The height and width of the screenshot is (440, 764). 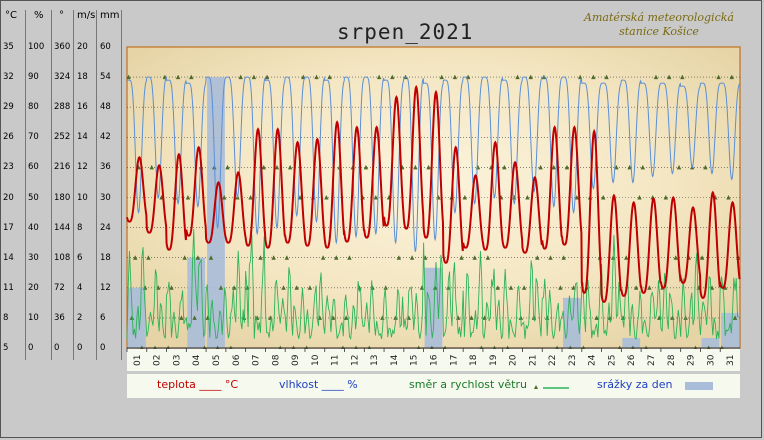 I want to click on x-axis-strip, so click(x=433, y=360).